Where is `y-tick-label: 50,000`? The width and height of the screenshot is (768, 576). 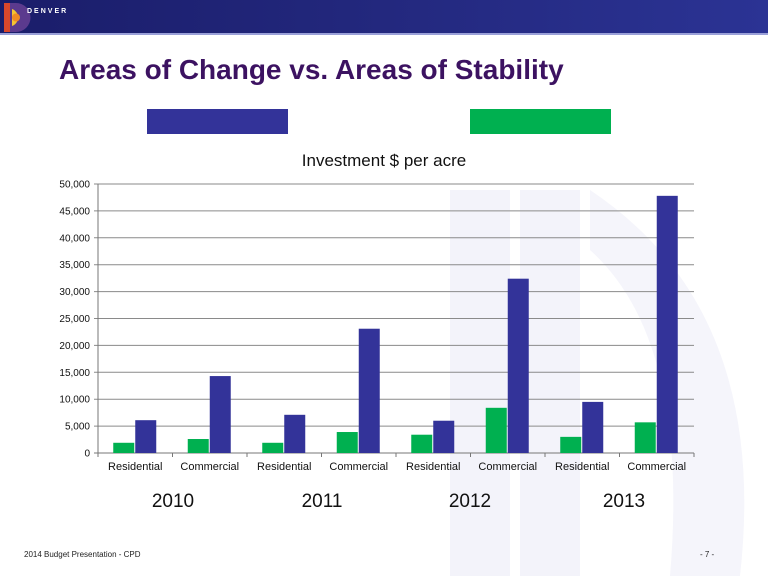
y-tick-label: 50,000 is located at coordinates (74, 185).